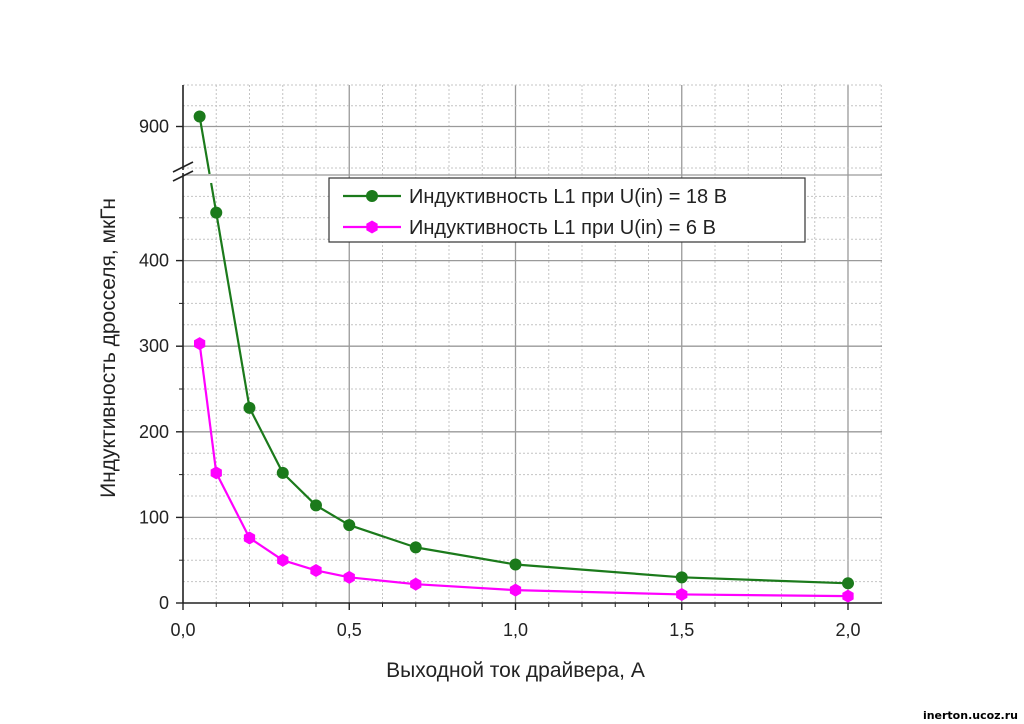  I want to click on legend-label: Индуктивность L1 при U(in) = 18 В, so click(568, 197).